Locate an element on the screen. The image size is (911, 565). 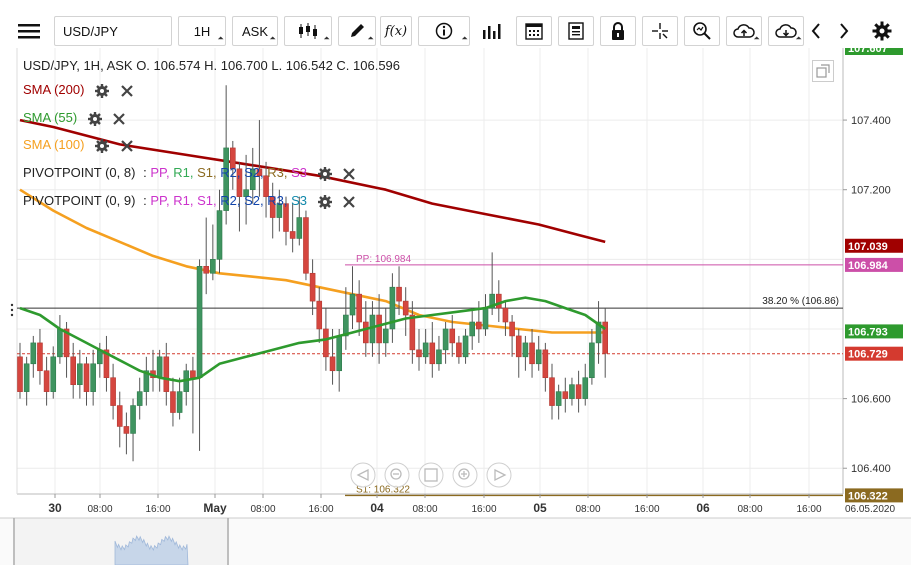
pivot8-settings-gear-icon is located at coordinates (325, 174).